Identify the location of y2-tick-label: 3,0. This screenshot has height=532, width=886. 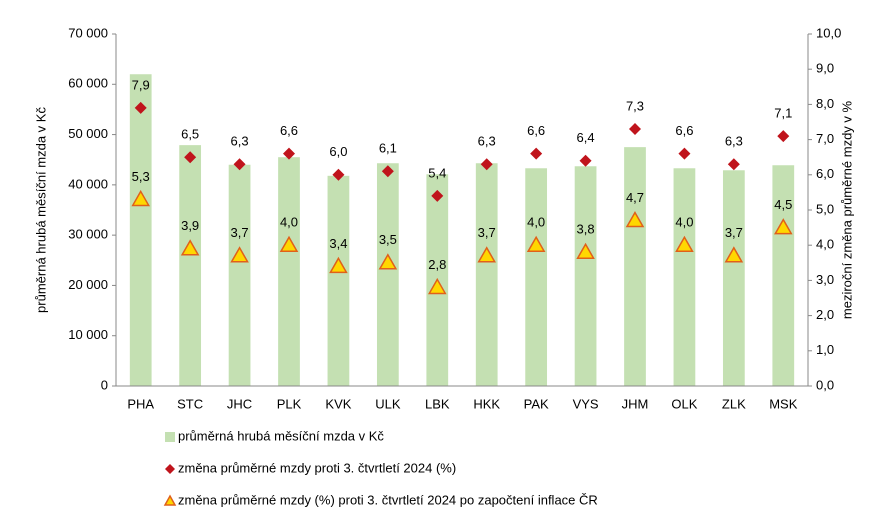
(825, 279).